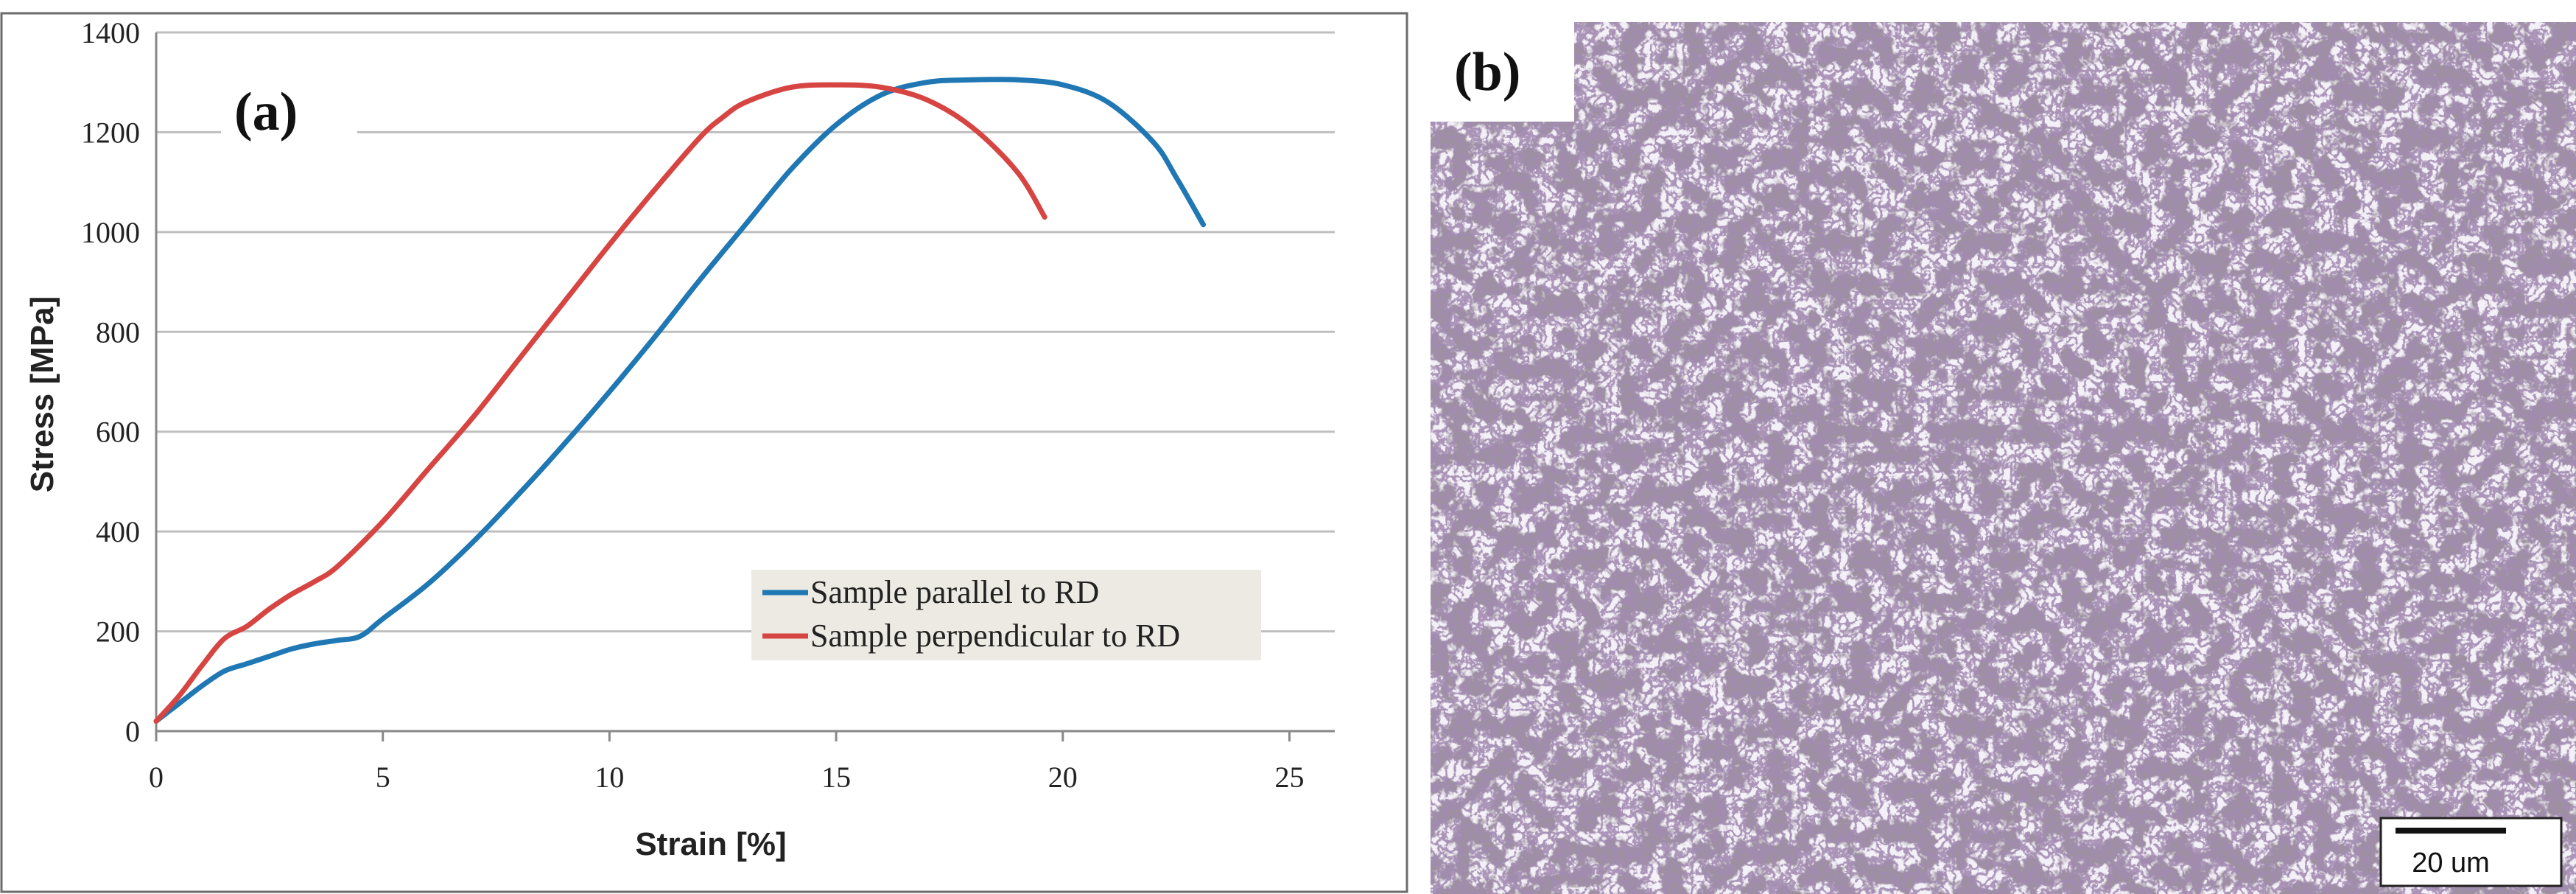  What do you see at coordinates (42, 394) in the screenshot?
I see `y-axis-title: Stress [MPa]` at bounding box center [42, 394].